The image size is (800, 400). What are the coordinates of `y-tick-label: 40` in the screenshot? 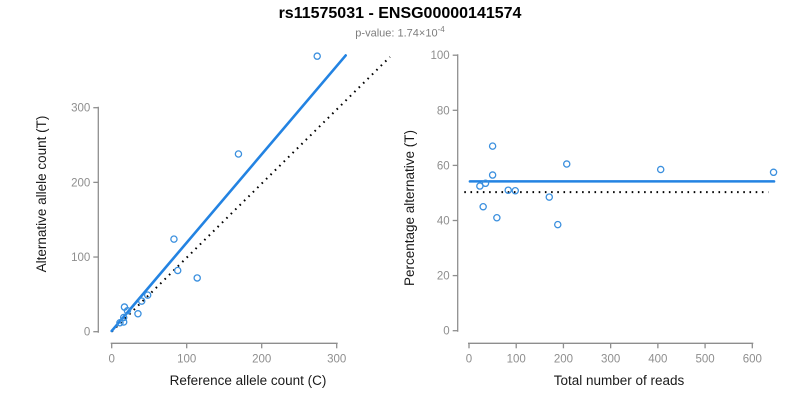 It's located at (443, 222).